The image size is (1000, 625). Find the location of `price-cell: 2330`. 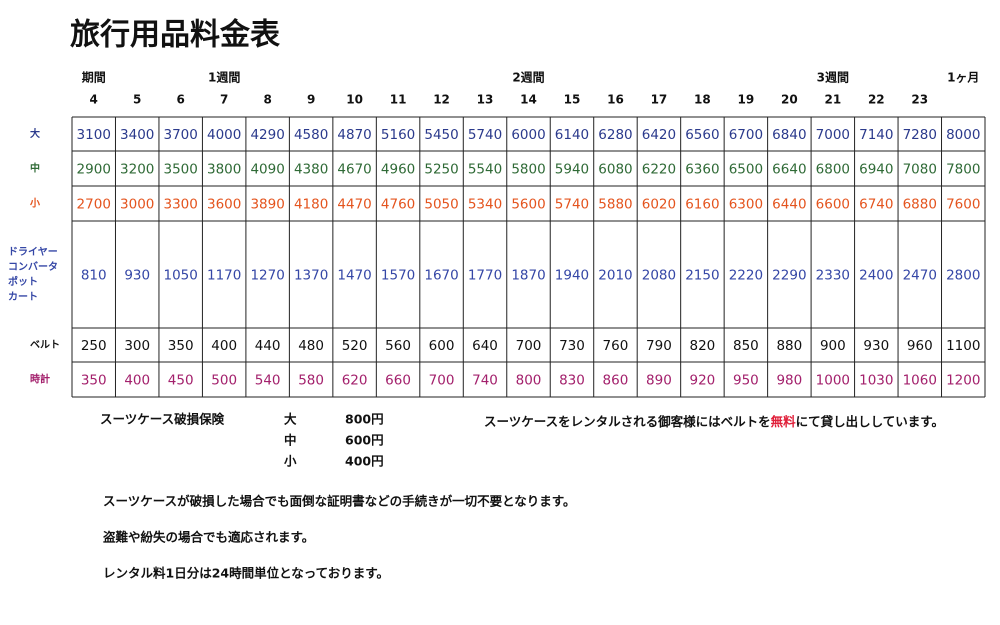

price-cell: 2330 is located at coordinates (833, 276).